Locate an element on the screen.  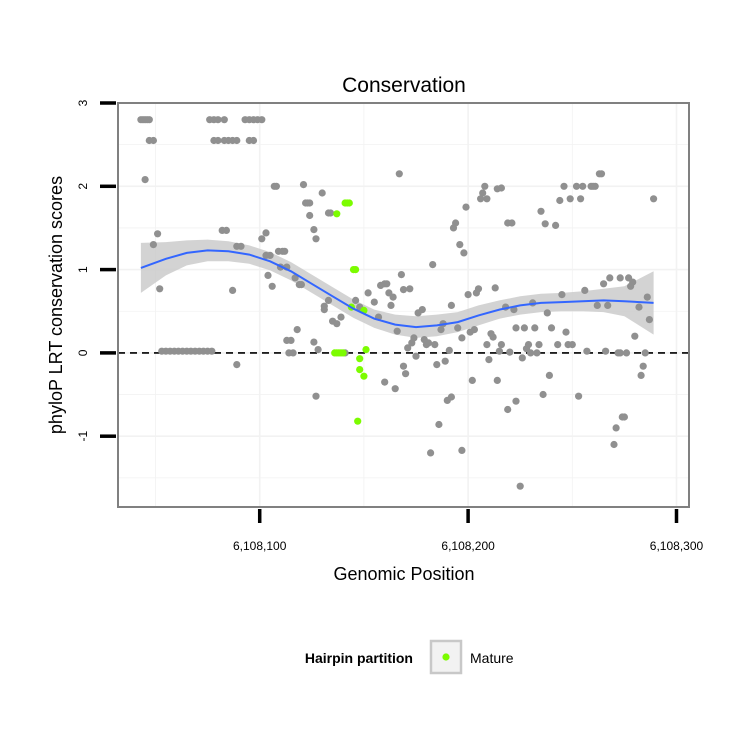
y-tick-label: 0 is located at coordinates (83, 352).